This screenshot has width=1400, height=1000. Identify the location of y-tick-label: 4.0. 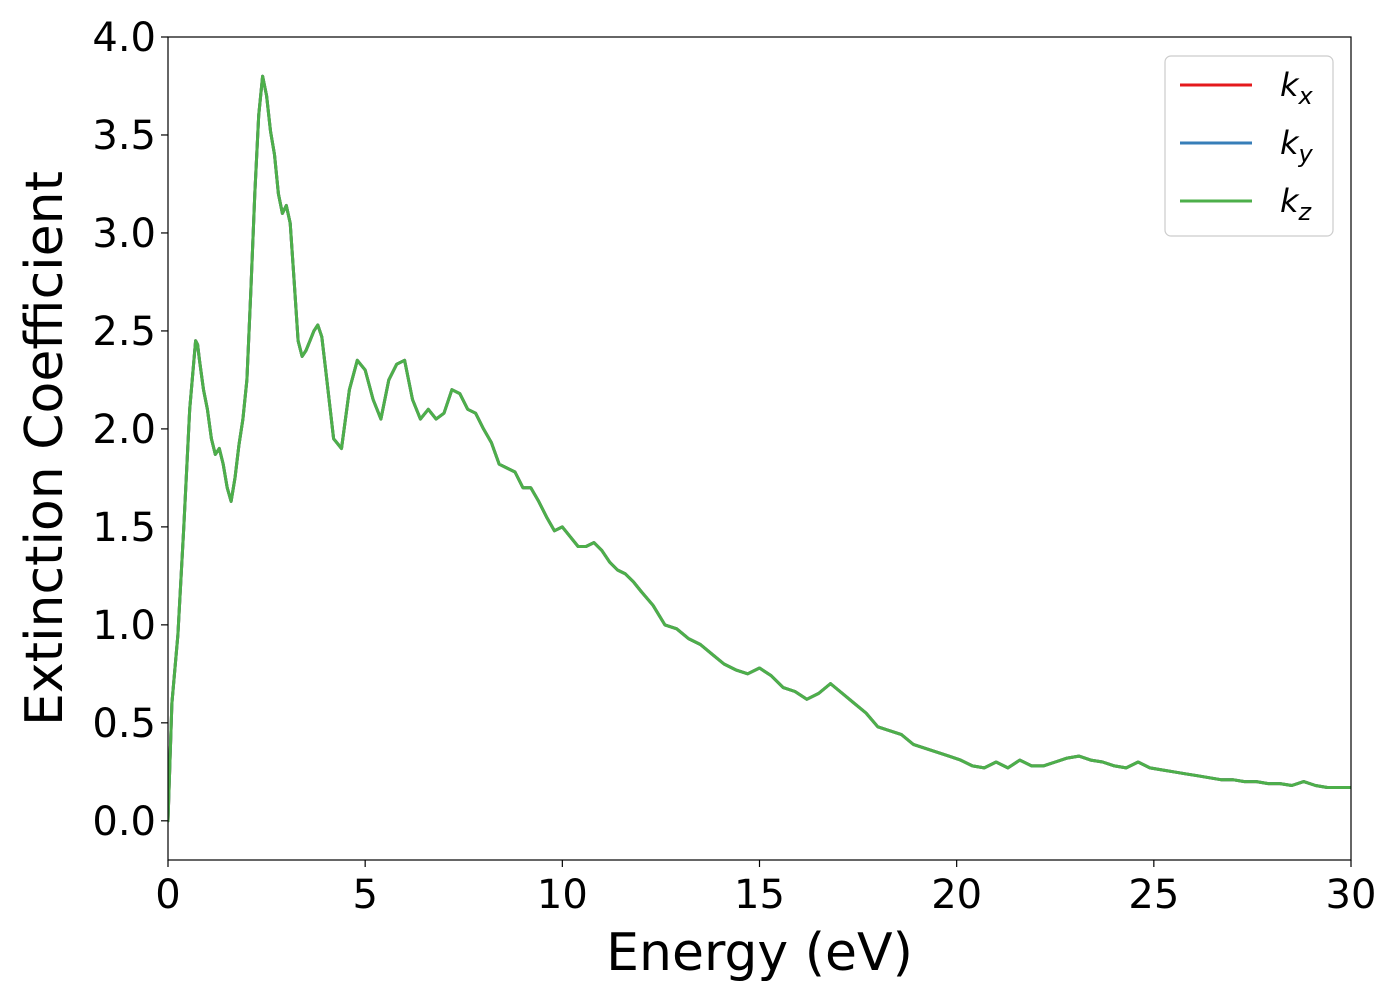
(124, 38).